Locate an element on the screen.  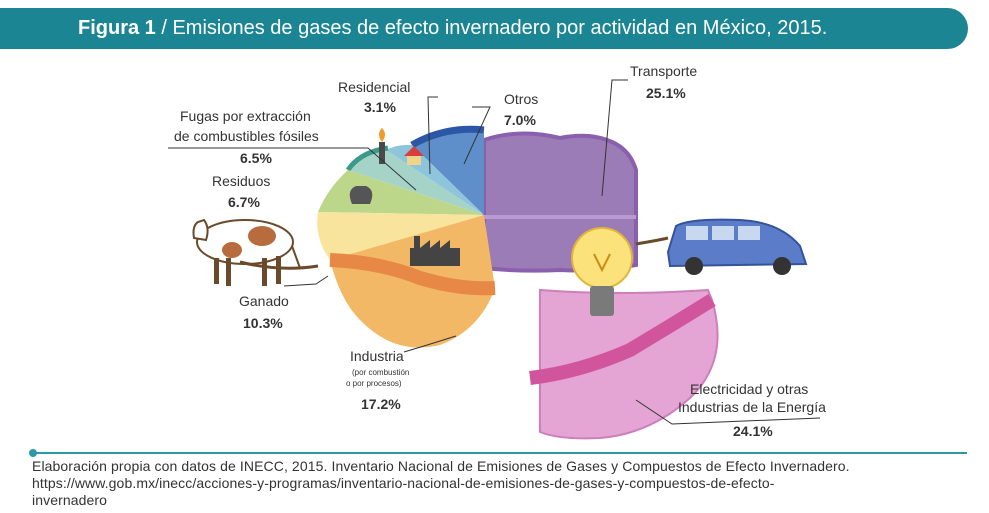
value-fugas: 6.5% is located at coordinates (256, 158).